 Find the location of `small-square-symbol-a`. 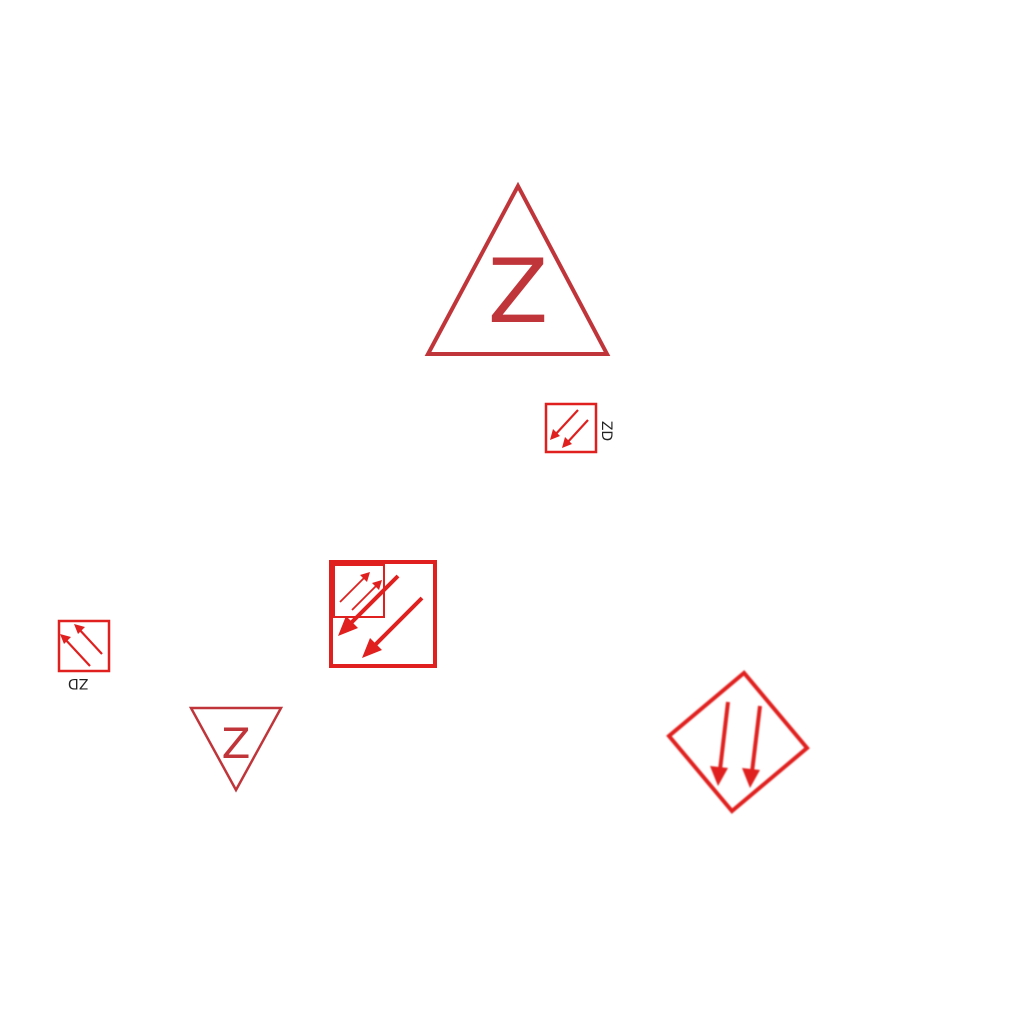

small-square-symbol-a is located at coordinates (582, 429).